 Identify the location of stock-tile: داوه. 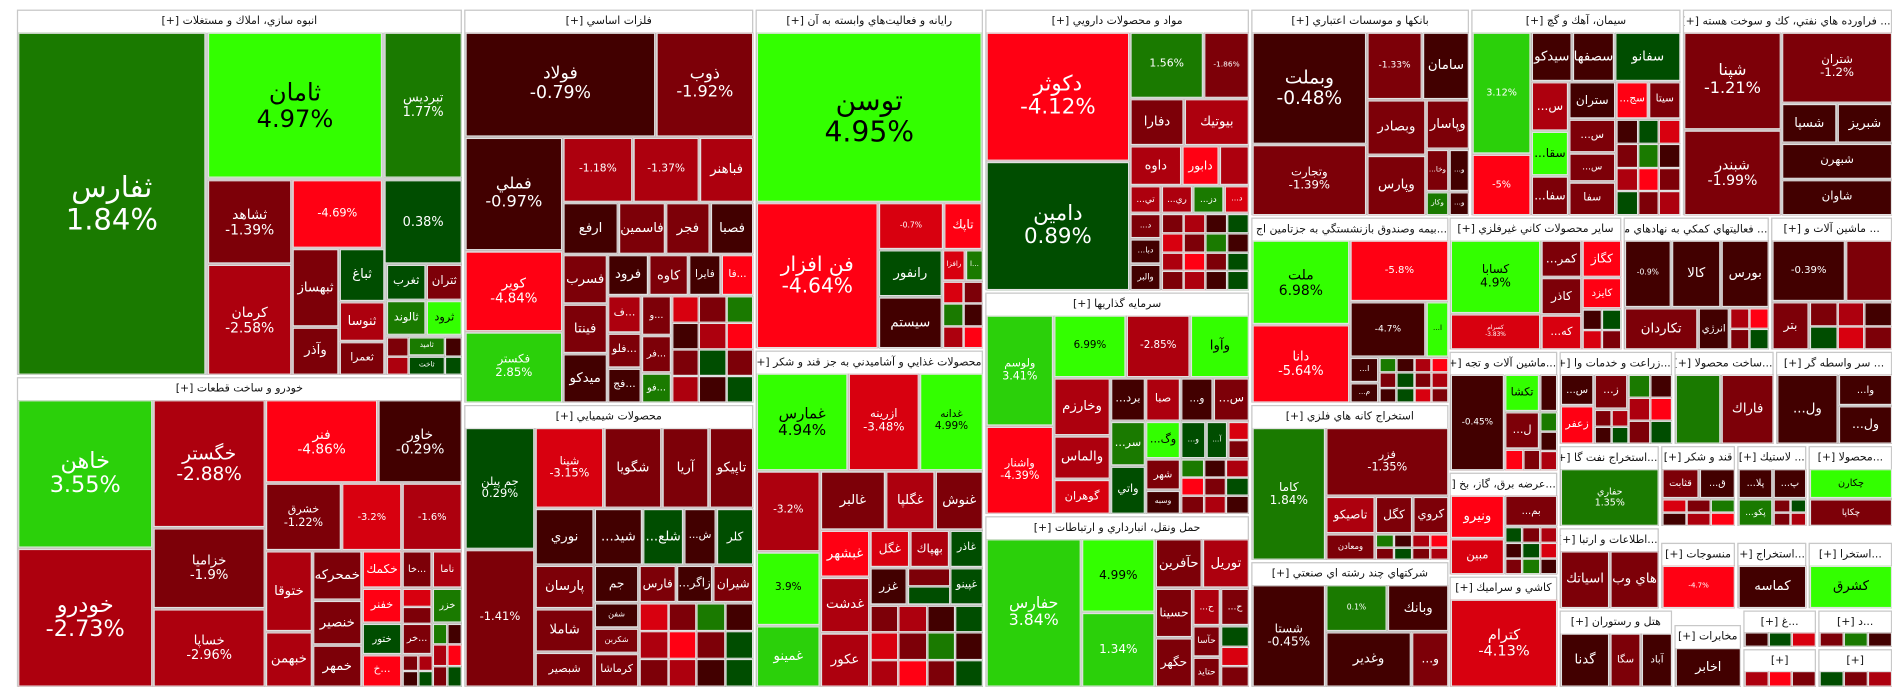
(1156, 165).